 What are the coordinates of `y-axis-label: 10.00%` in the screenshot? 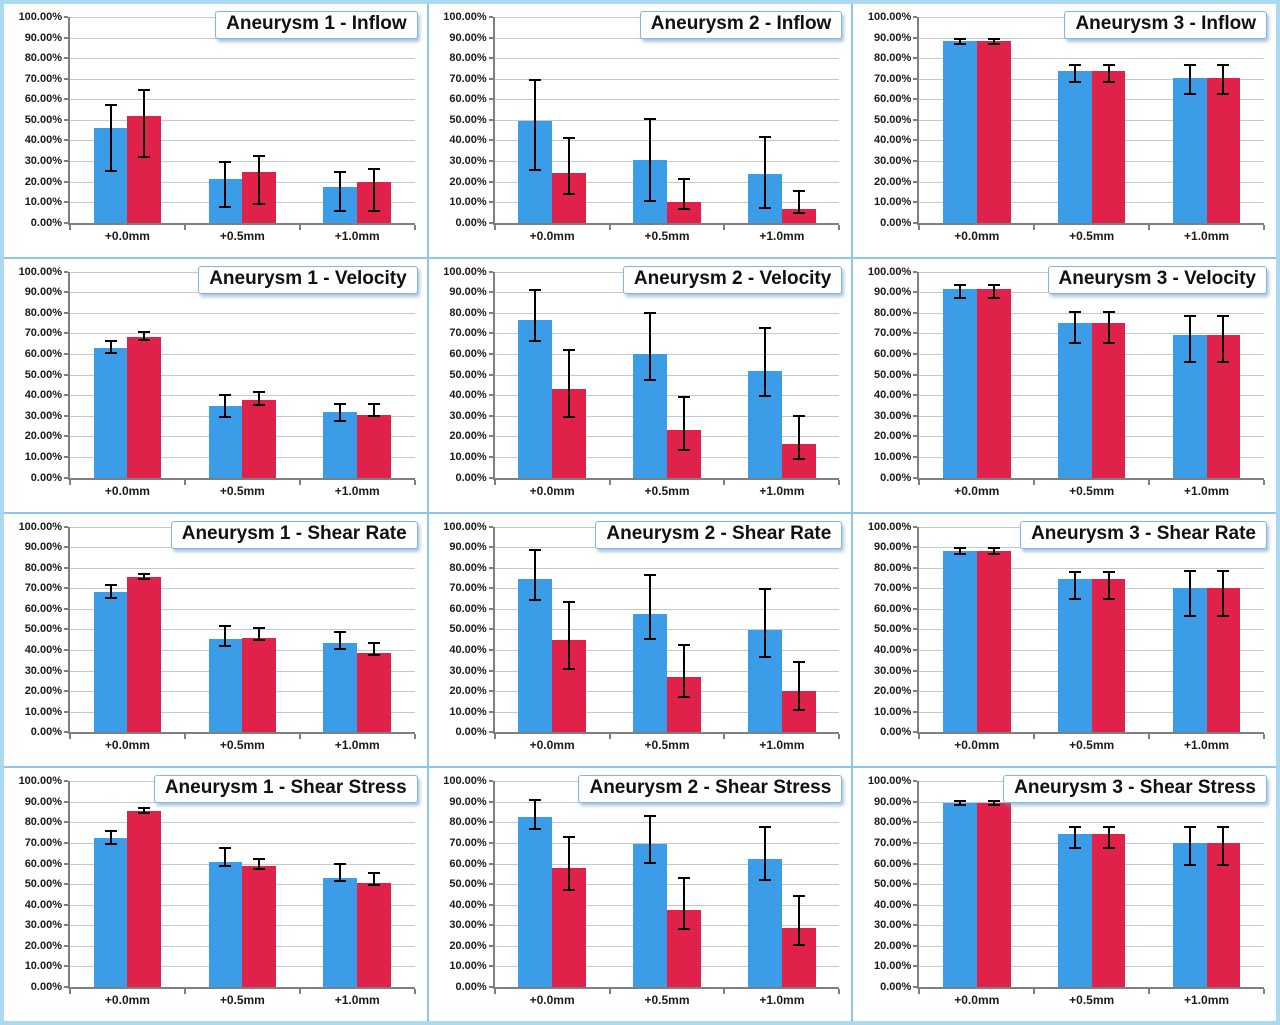 It's located at (43, 456).